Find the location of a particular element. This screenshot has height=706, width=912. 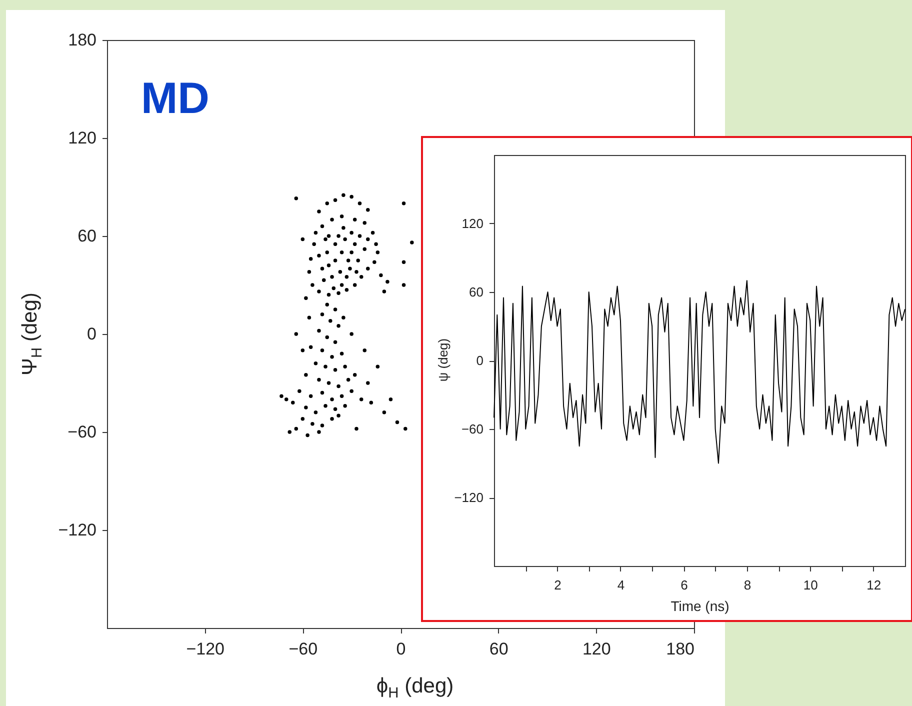

x-tick-label: 60 is located at coordinates (498, 649).